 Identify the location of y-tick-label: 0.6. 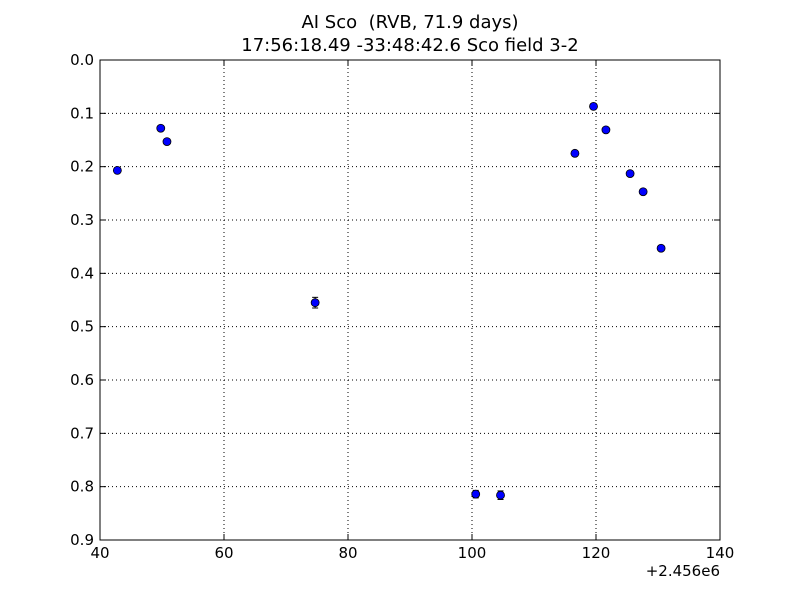
(82, 380).